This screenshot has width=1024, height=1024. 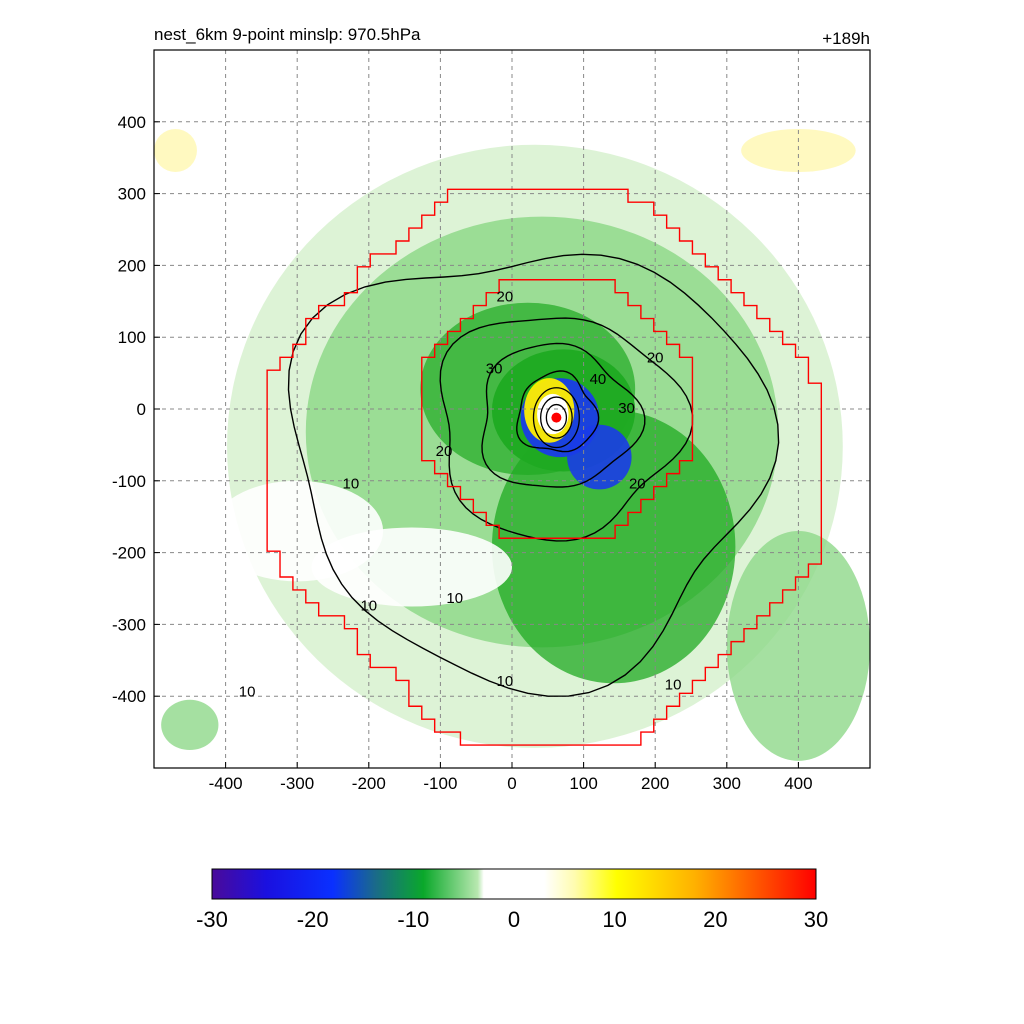 What do you see at coordinates (129, 624) in the screenshot?
I see `y-tick-label: -300` at bounding box center [129, 624].